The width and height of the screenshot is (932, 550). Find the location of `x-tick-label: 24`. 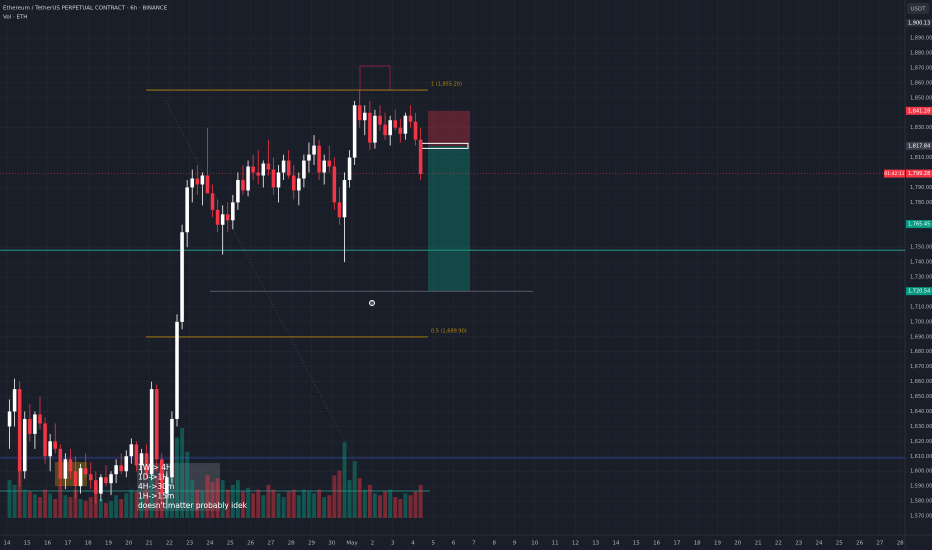

x-tick-label: 24 is located at coordinates (210, 544).